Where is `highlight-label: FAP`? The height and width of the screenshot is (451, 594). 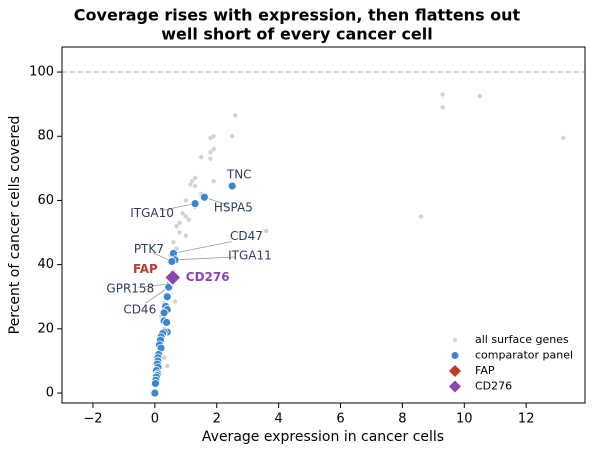
highlight-label: FAP is located at coordinates (145, 269).